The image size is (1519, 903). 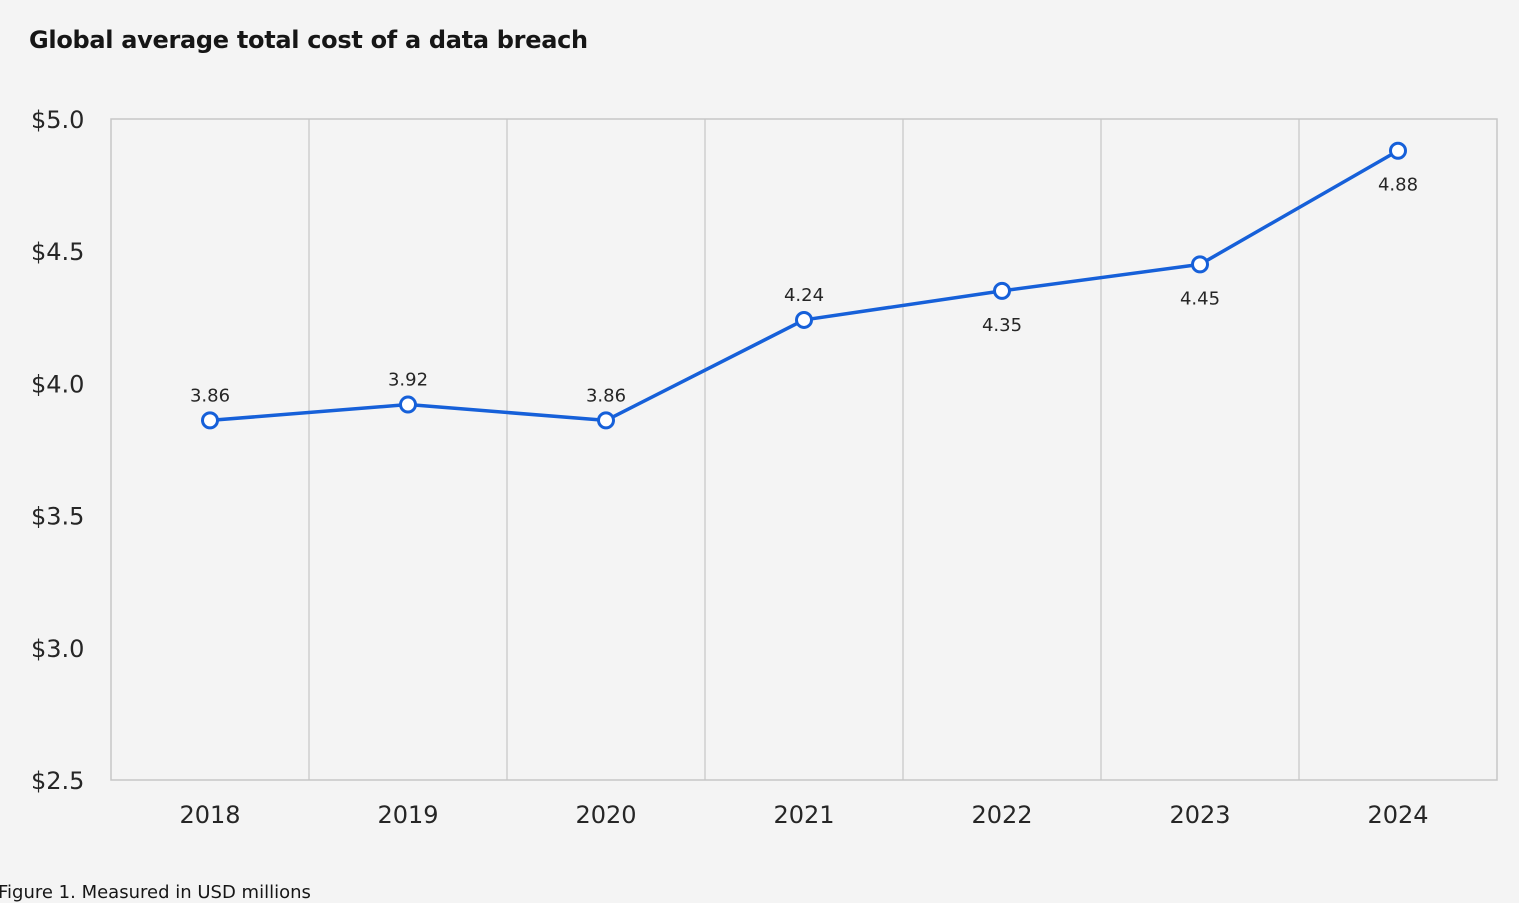 I want to click on x-tick-label: 2022, so click(x=1001, y=815).